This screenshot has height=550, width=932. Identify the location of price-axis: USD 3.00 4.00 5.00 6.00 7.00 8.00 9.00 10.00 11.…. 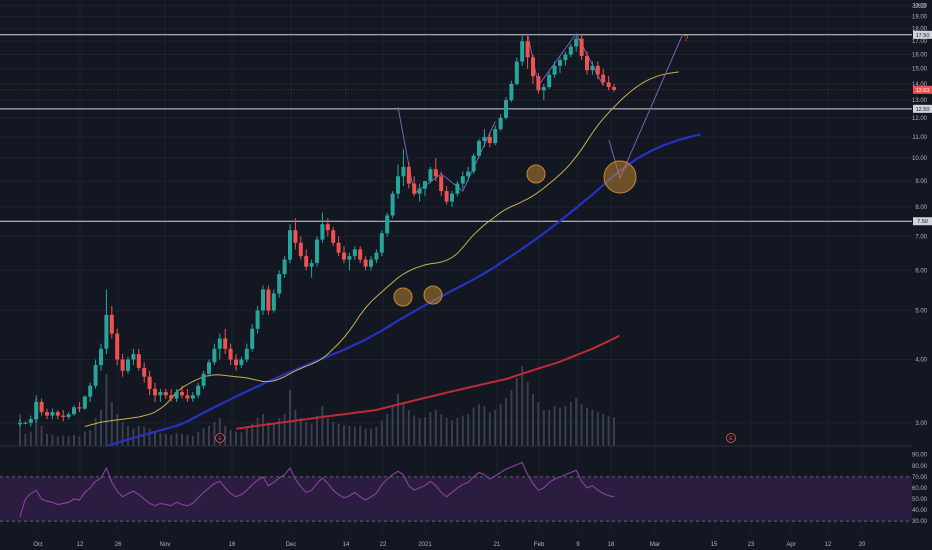
(920, 214).